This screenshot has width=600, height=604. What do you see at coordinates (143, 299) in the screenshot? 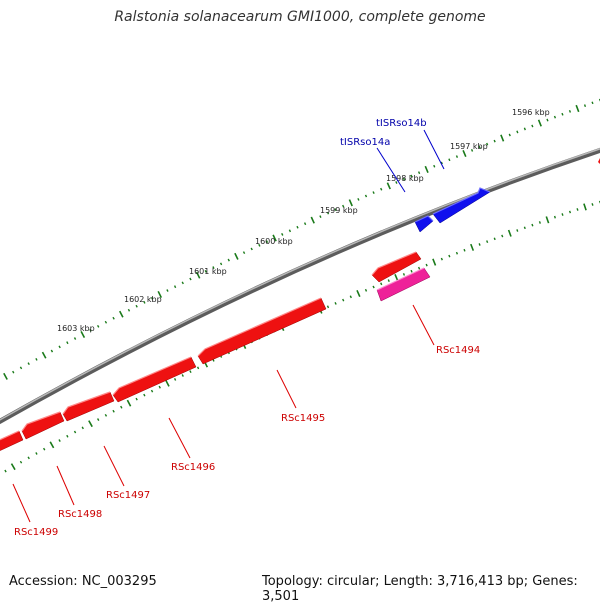
I see `scale-label: 1602 kbp` at bounding box center [143, 299].